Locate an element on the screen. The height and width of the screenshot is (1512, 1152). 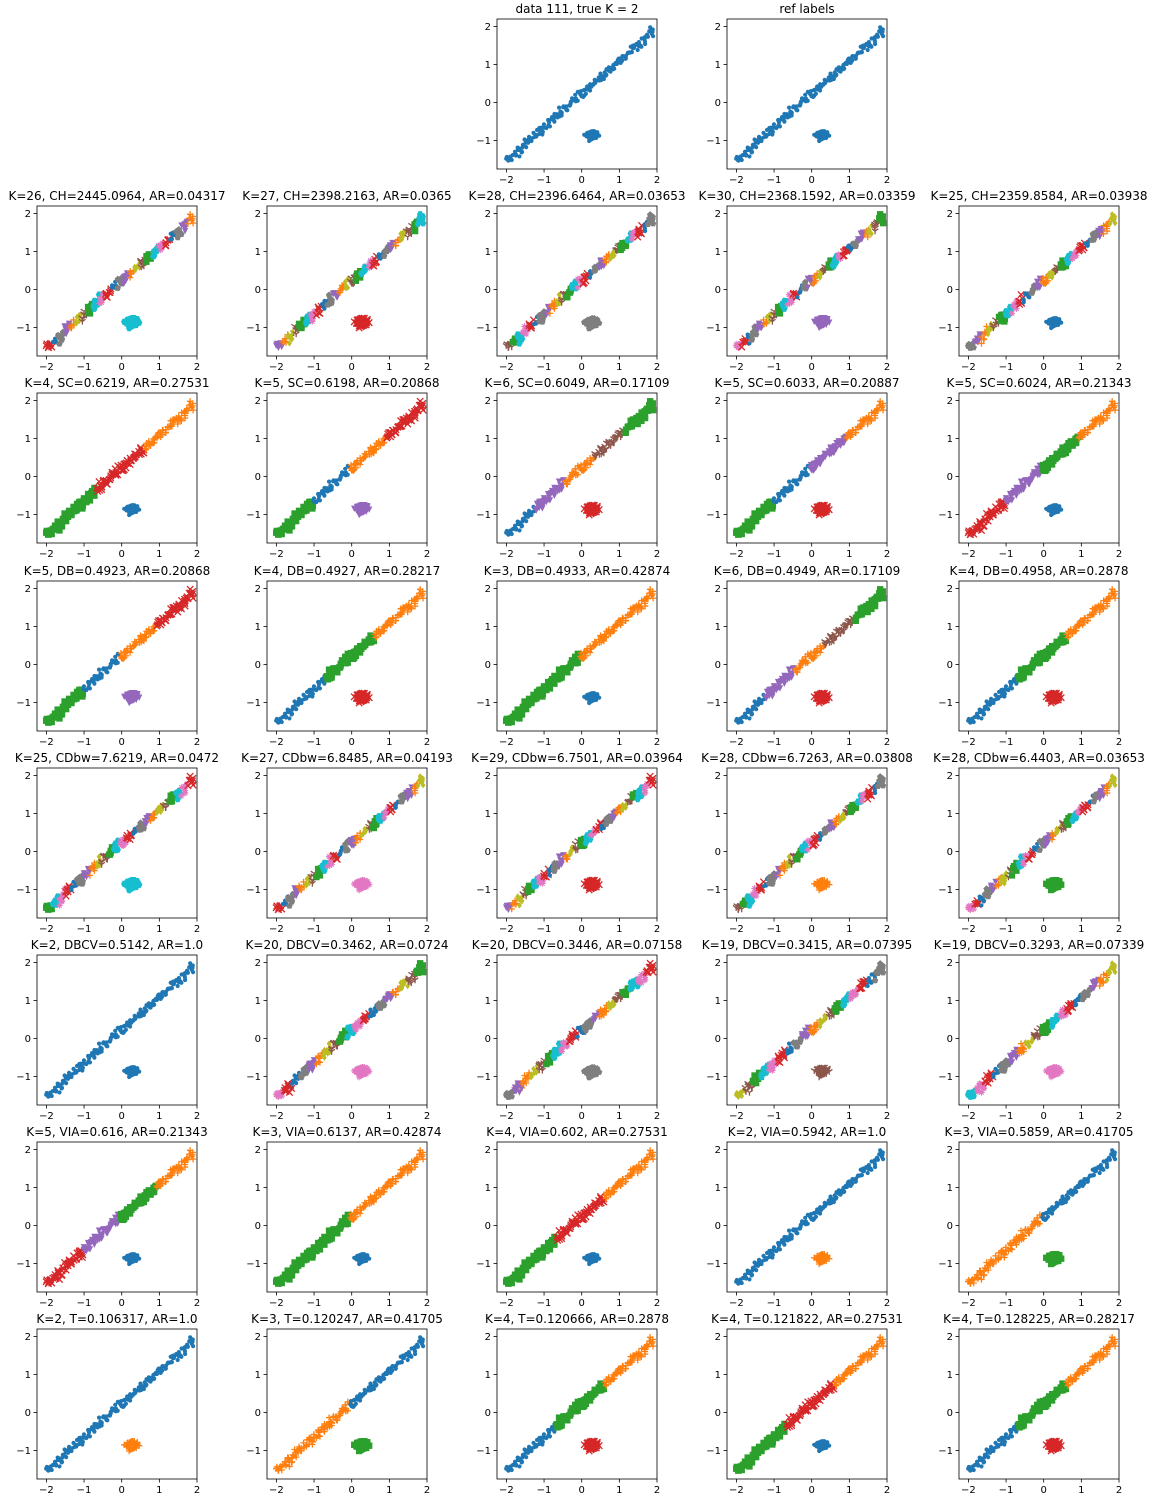
subplot-title: K=28, CH=2396.6464, AR=0.03653 is located at coordinates (576, 196).